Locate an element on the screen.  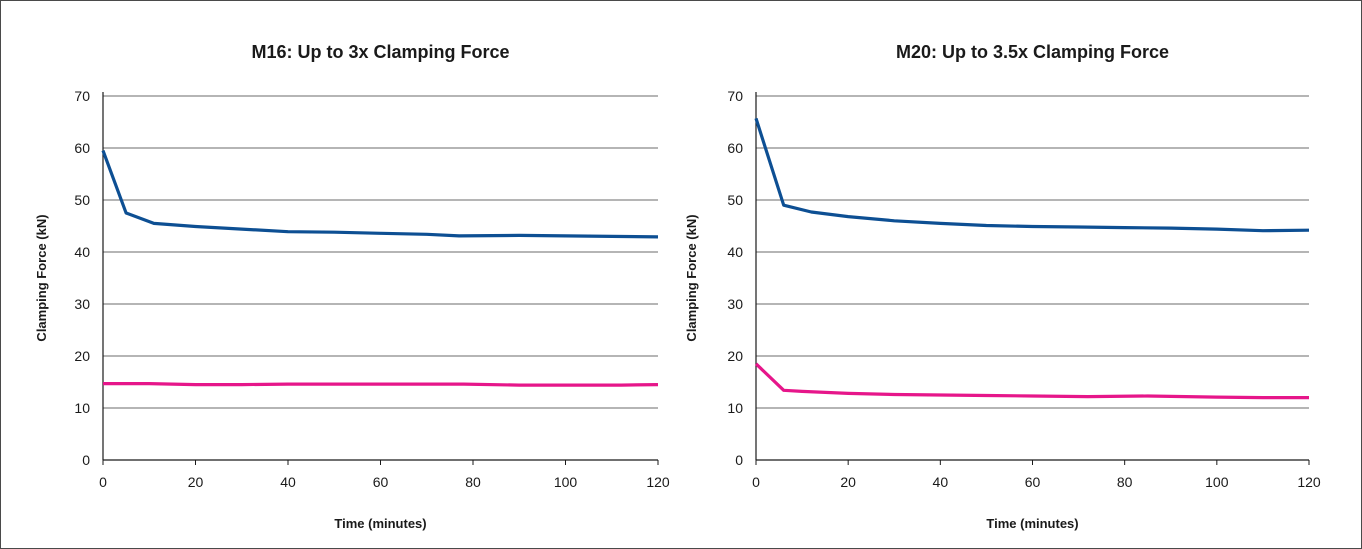
chart-title: M20: Up to 3.5x Clamping Force is located at coordinates (1032, 52).